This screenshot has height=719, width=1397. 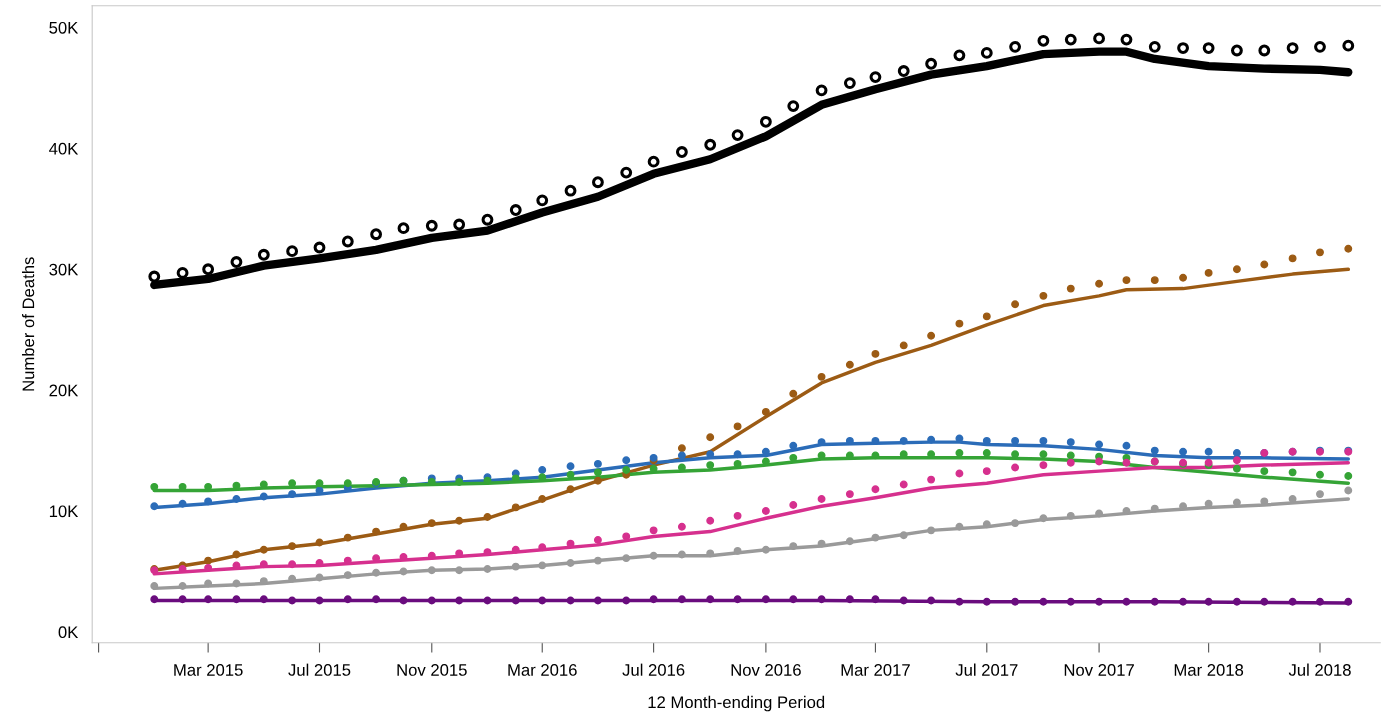 What do you see at coordinates (432, 670) in the screenshot?
I see `x-tick-label: Nov 2015` at bounding box center [432, 670].